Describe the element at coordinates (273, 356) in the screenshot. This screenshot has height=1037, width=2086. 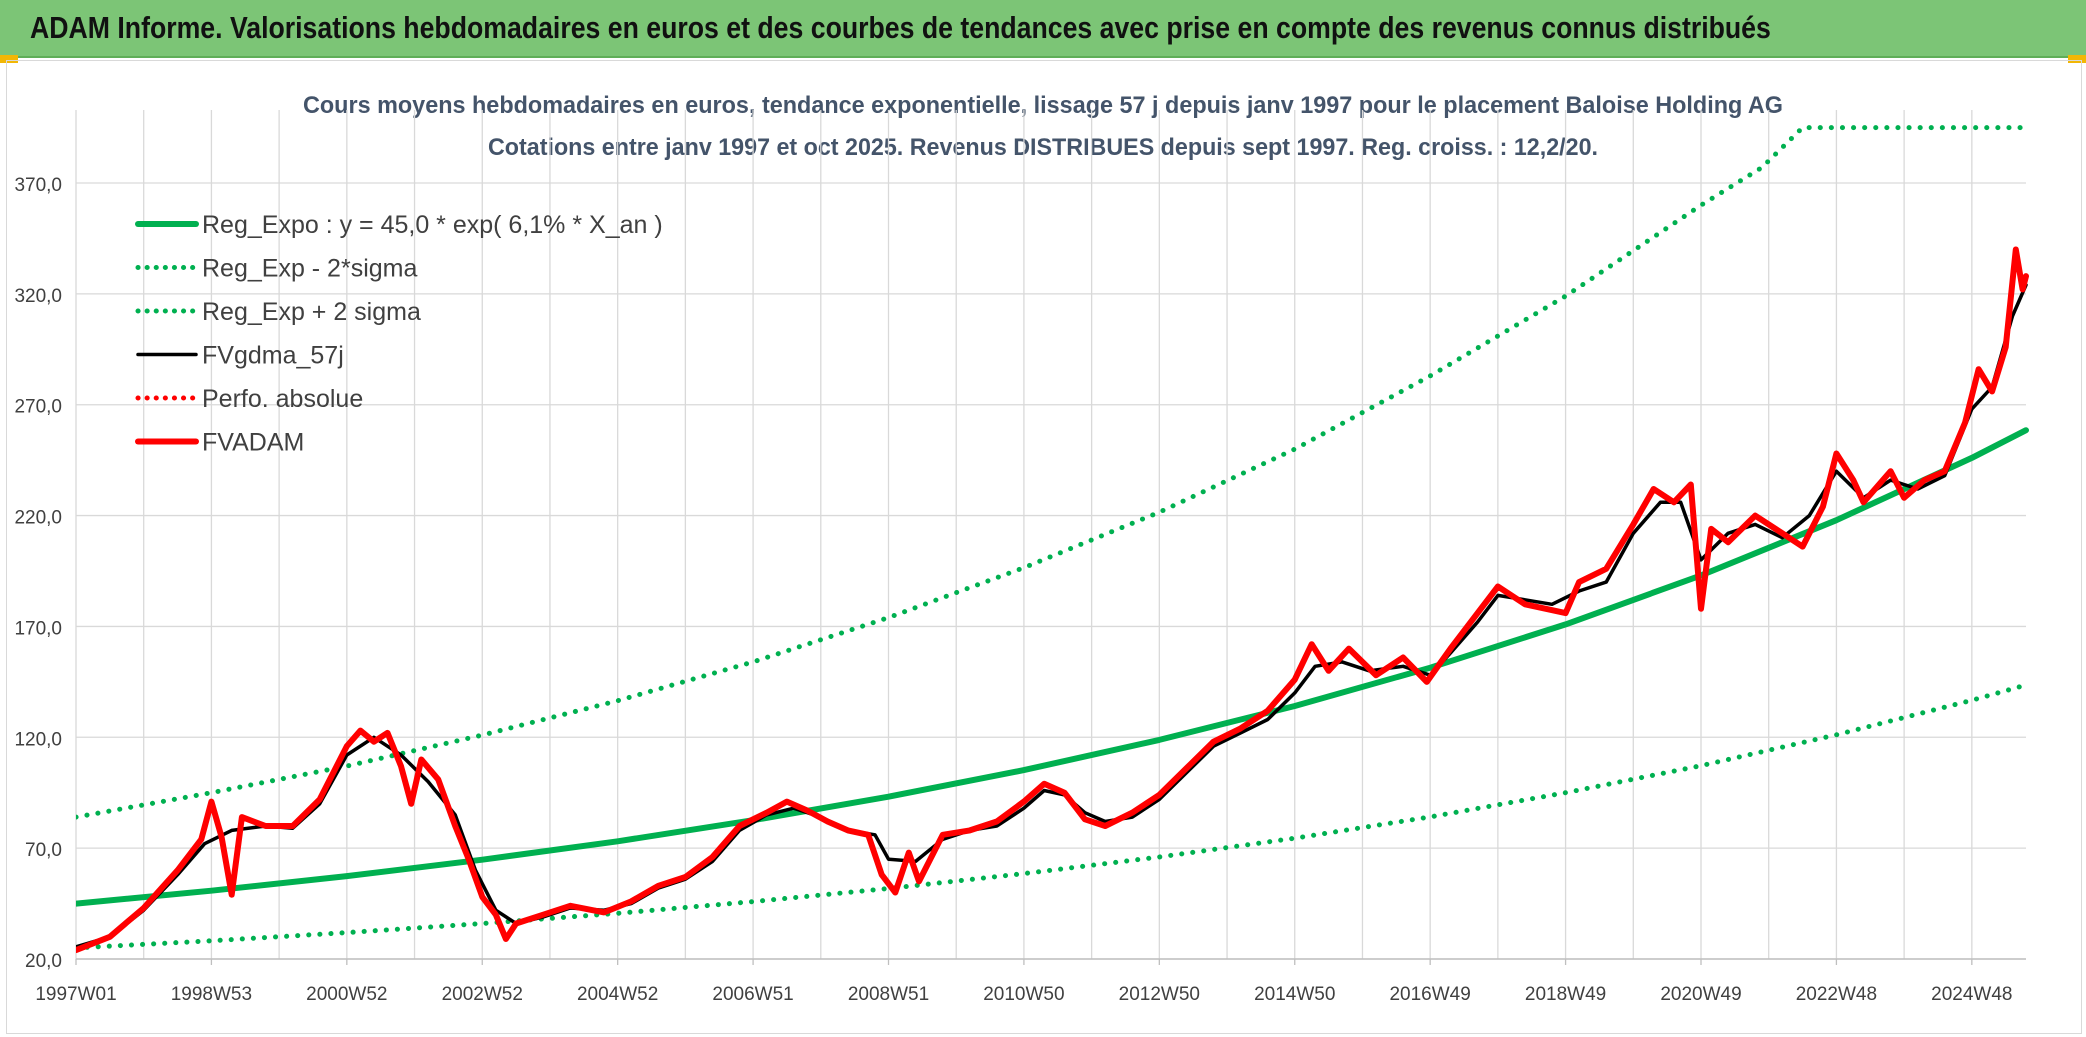
I see `legend-label-3: FVgdma_57j` at that location.